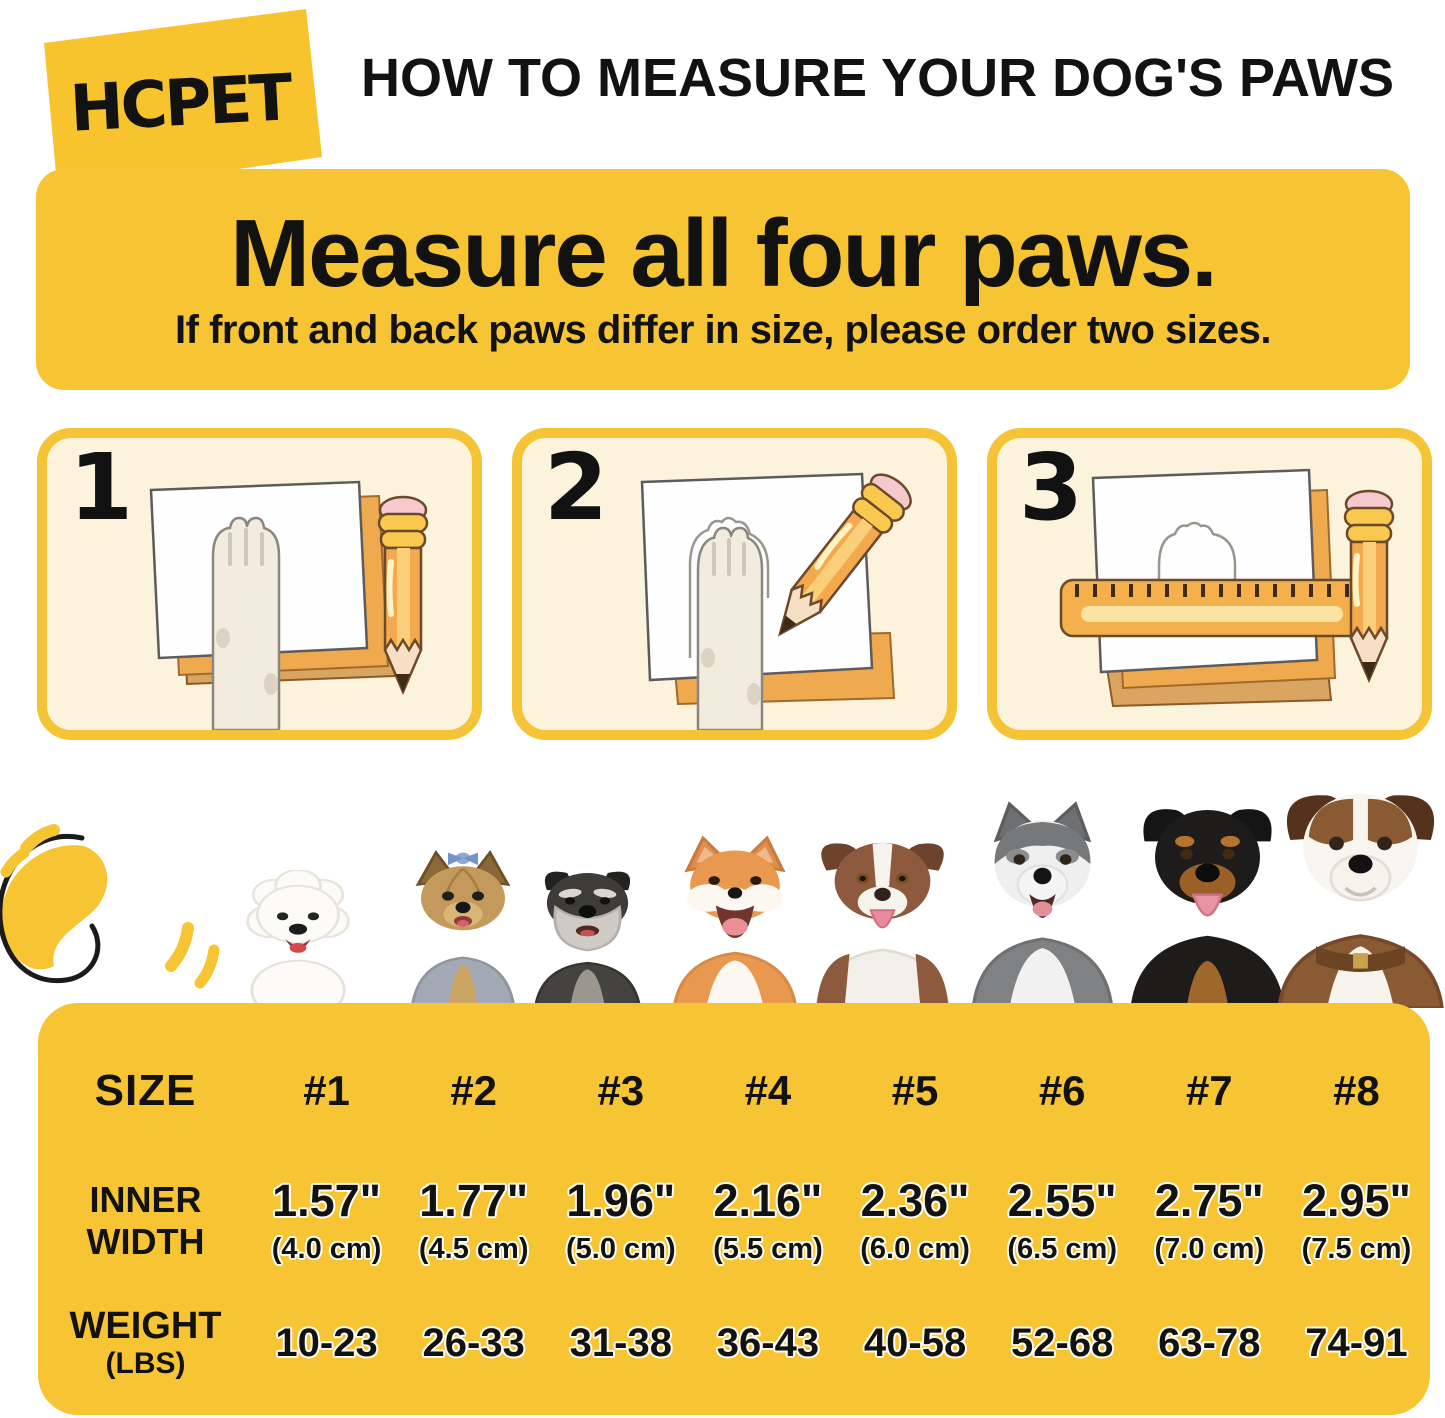 This screenshot has height=1418, width=1445. What do you see at coordinates (587, 939) in the screenshot?
I see `dog-photo-miniature-schnauzer` at bounding box center [587, 939].